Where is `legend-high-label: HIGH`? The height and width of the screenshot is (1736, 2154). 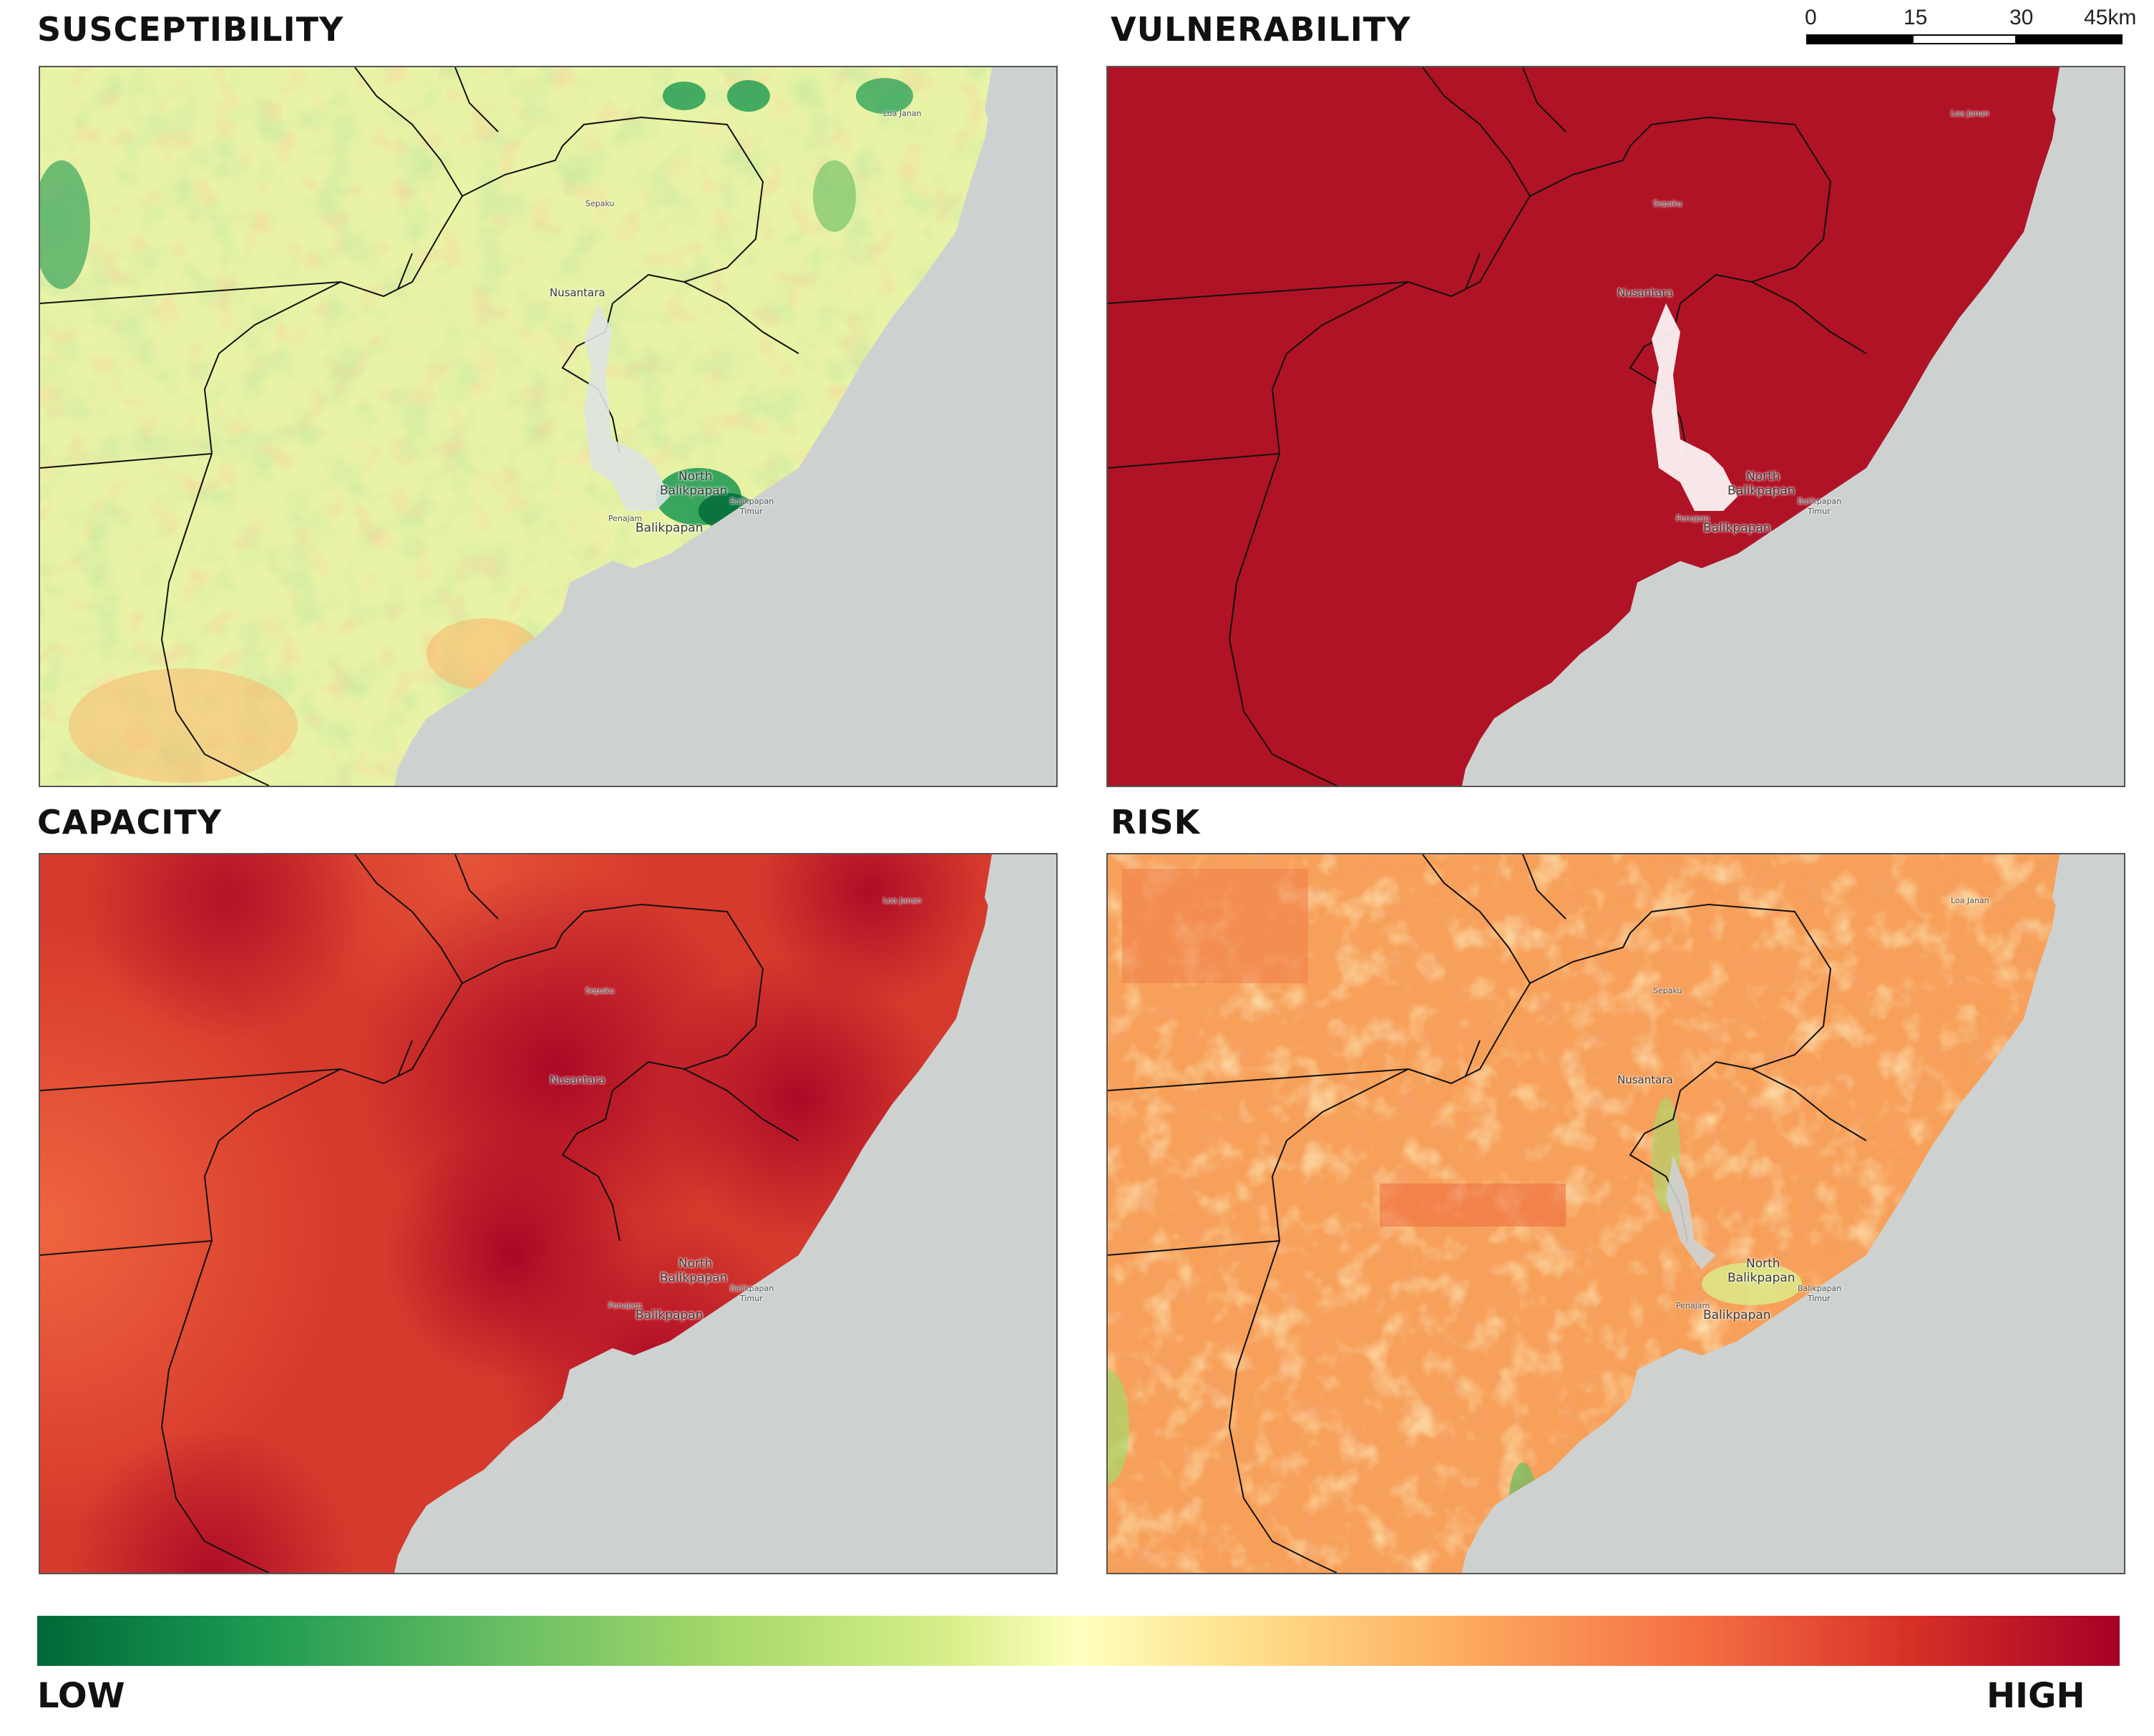 legend-high-label: HIGH is located at coordinates (2036, 1696).